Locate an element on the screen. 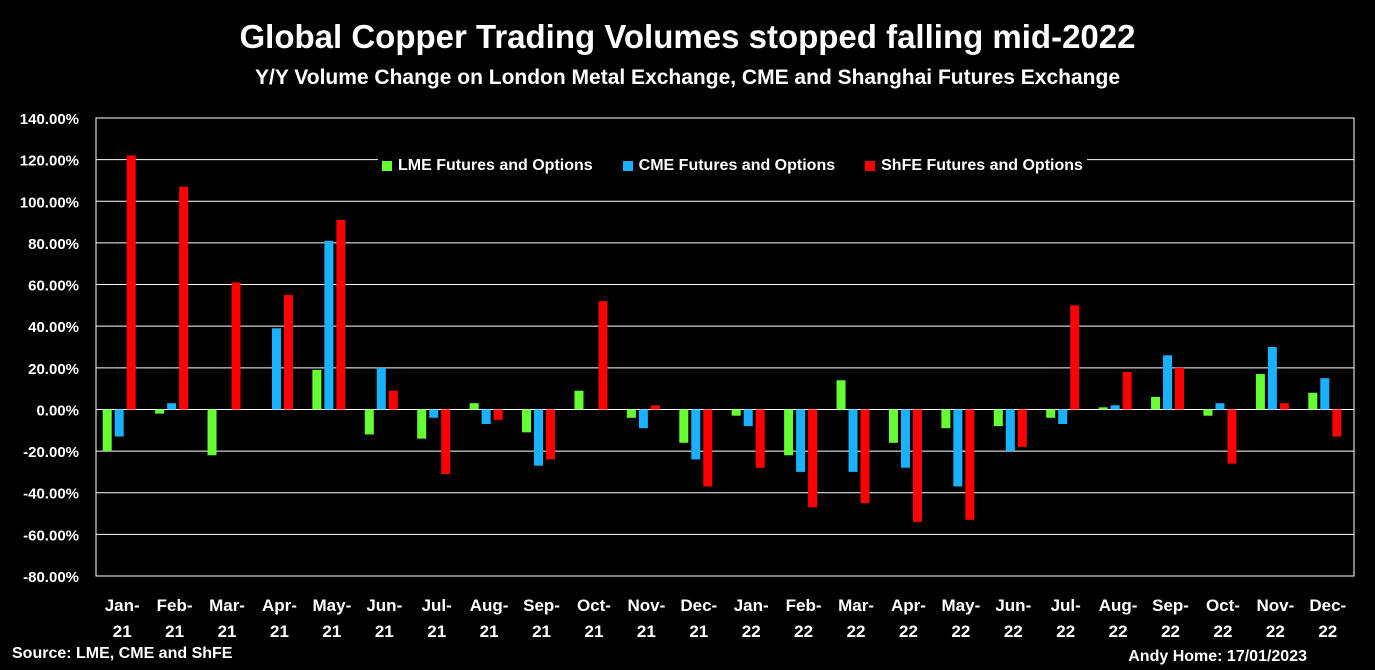  legend-swatch-shfe is located at coordinates (870, 166).